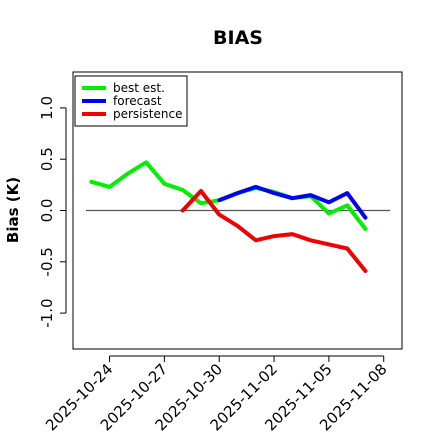 The height and width of the screenshot is (440, 440). What do you see at coordinates (137, 101) in the screenshot?
I see `legend-label: forecast` at bounding box center [137, 101].